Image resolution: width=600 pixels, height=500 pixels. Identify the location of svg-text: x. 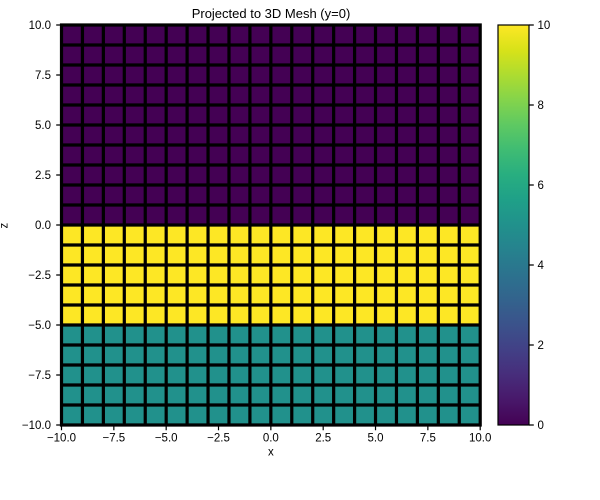
(271, 452).